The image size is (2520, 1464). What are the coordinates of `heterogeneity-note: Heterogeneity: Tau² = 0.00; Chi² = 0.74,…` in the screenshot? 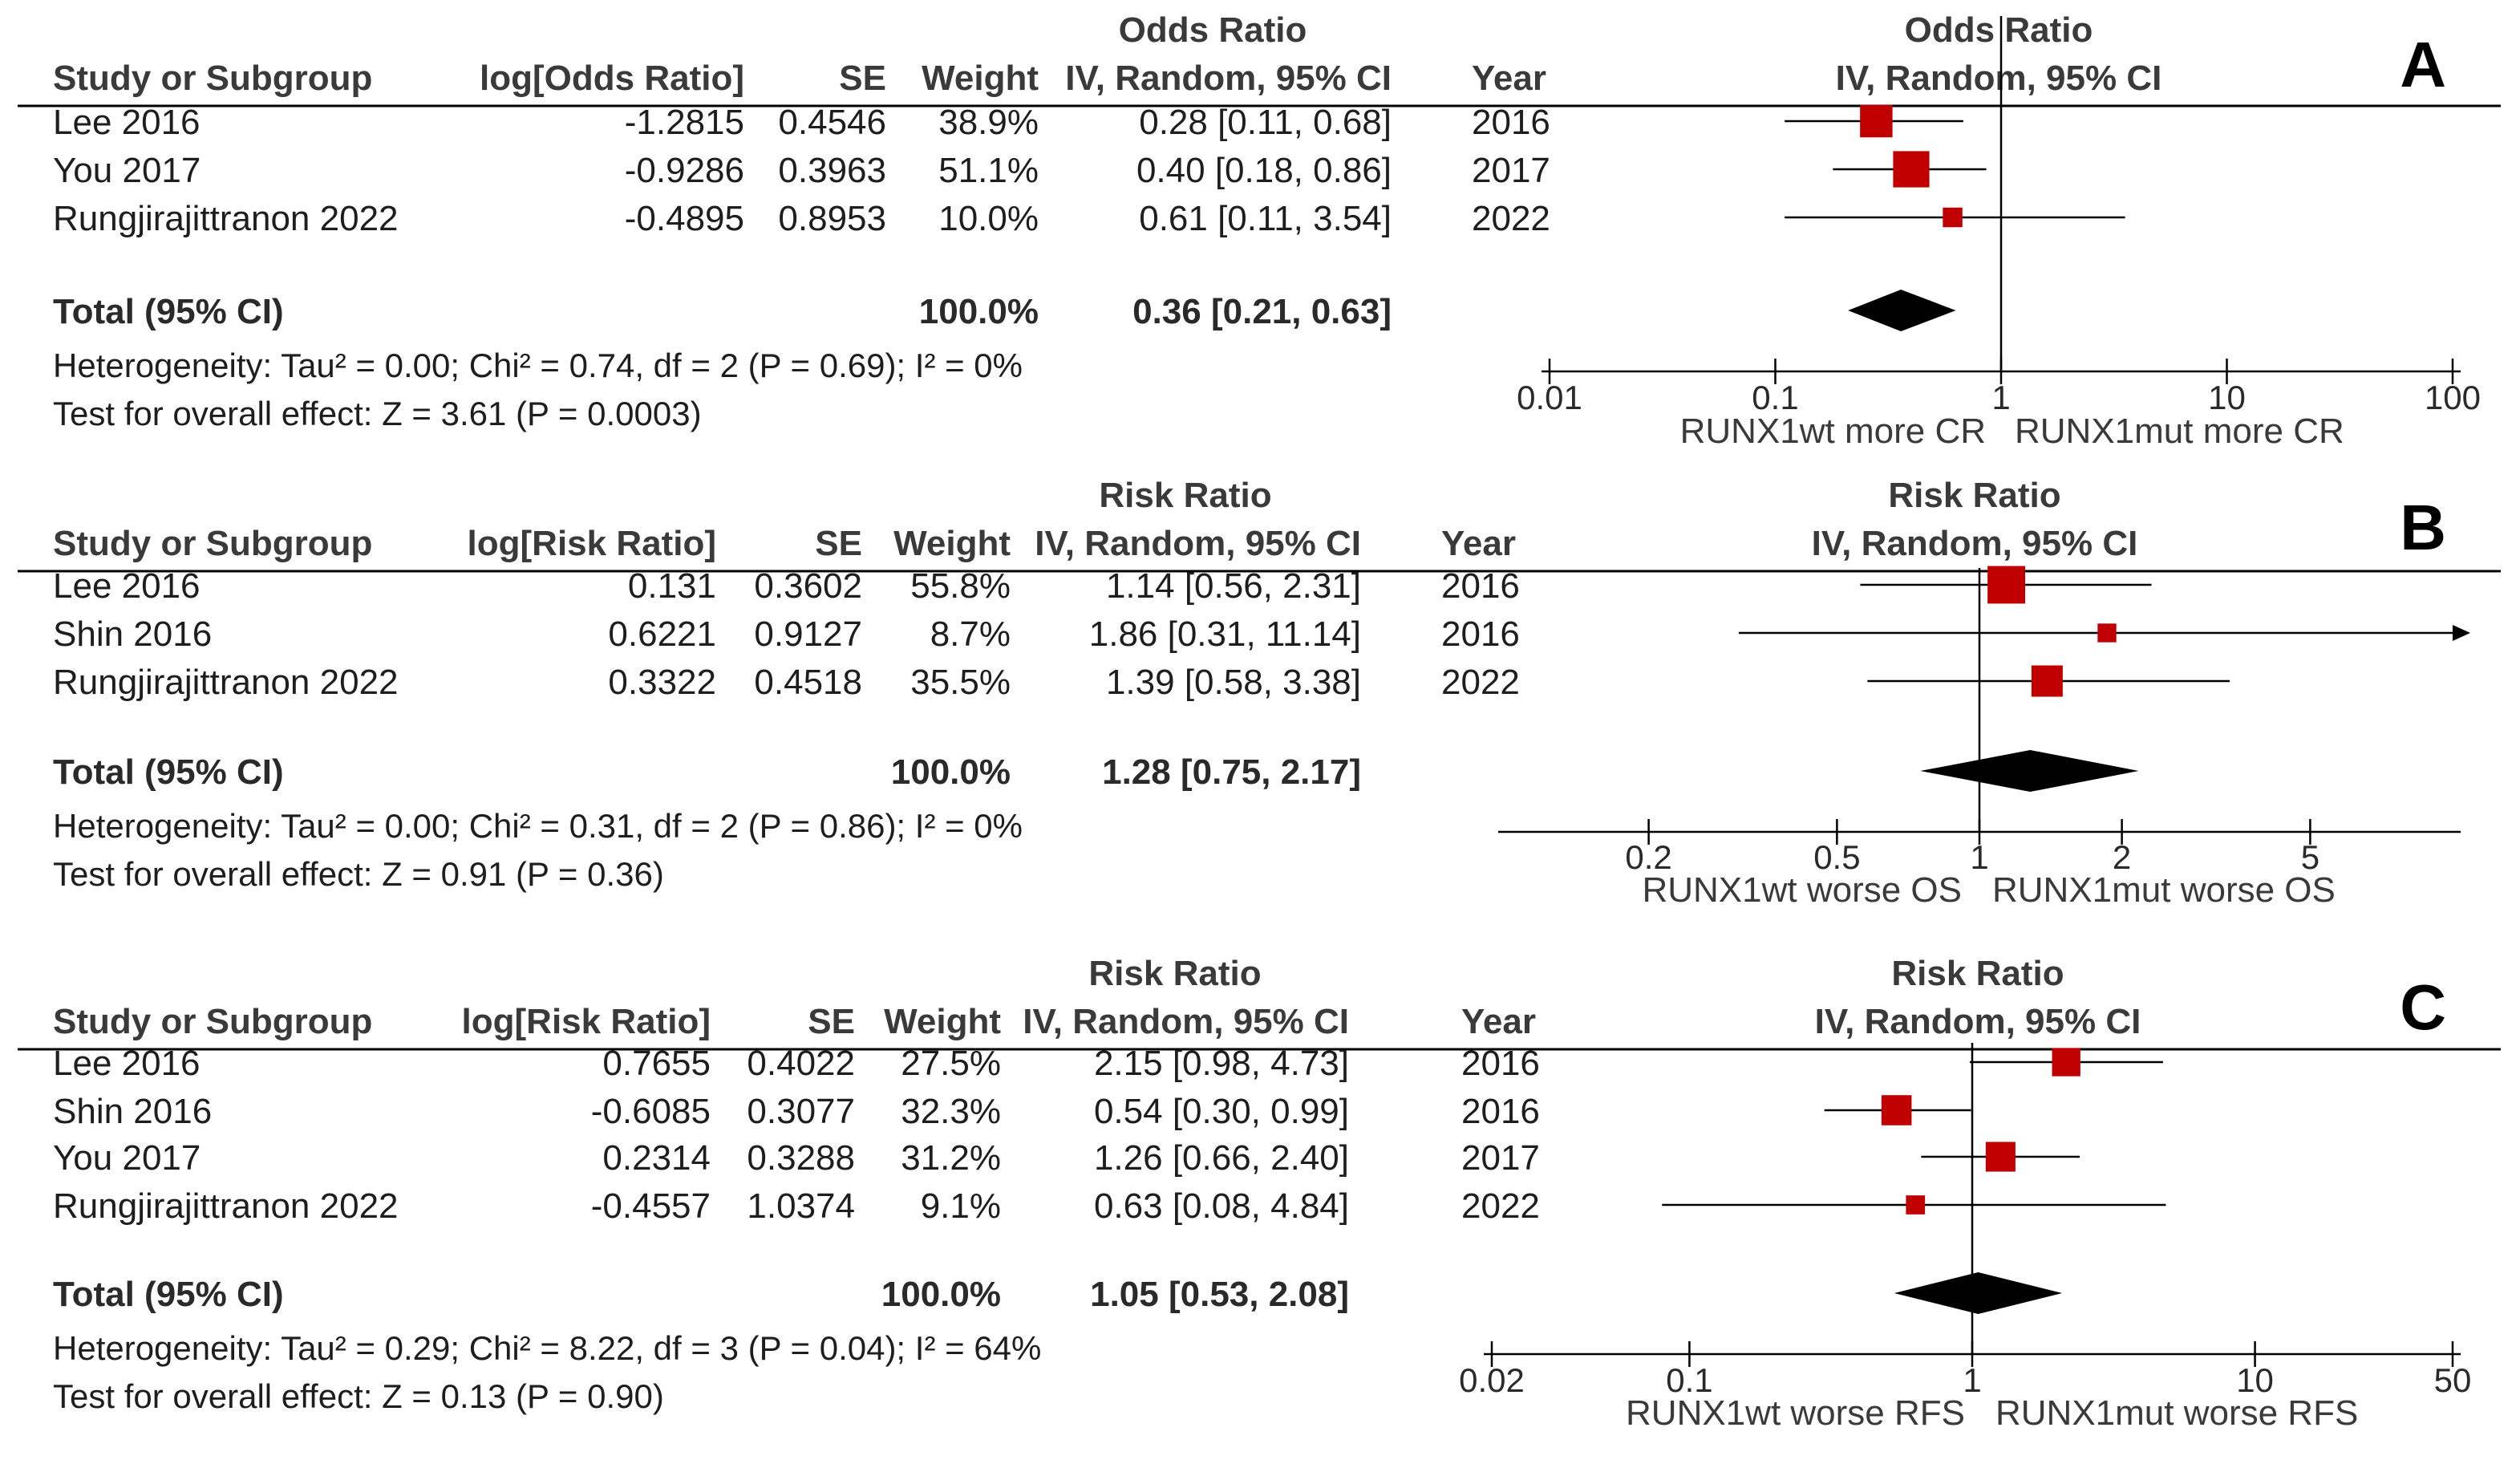 It's located at (538, 365).